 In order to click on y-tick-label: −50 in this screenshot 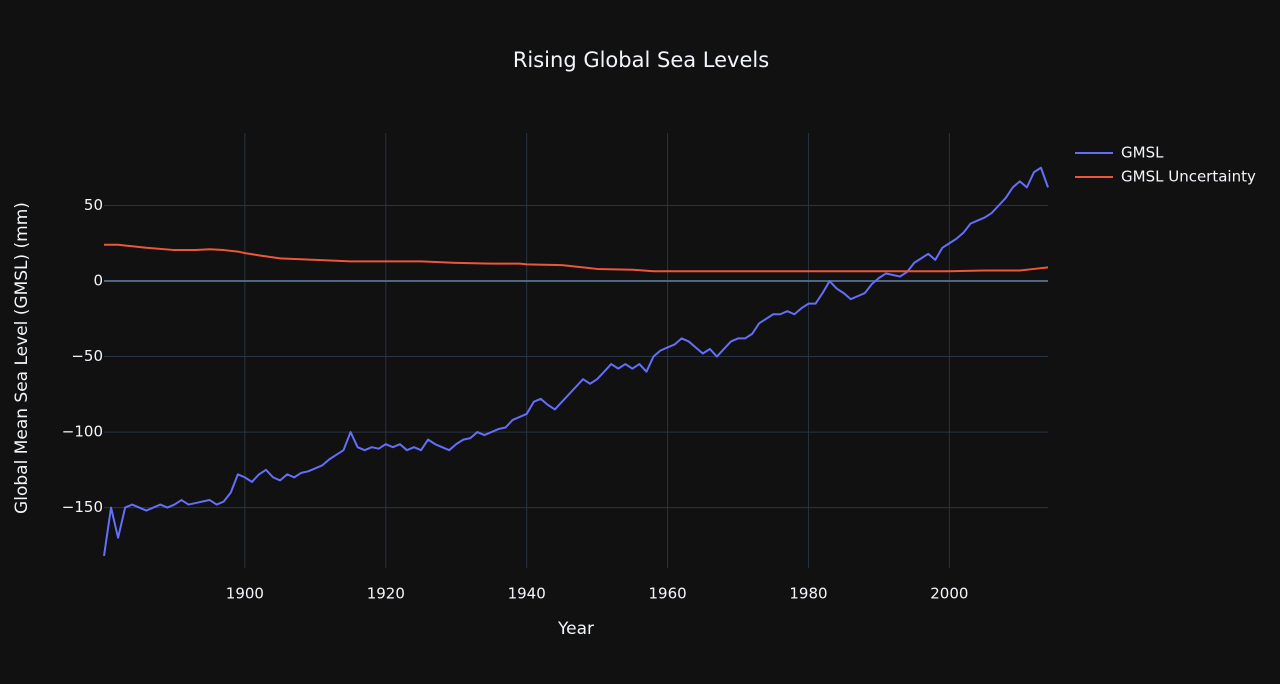, I will do `click(87, 356)`.